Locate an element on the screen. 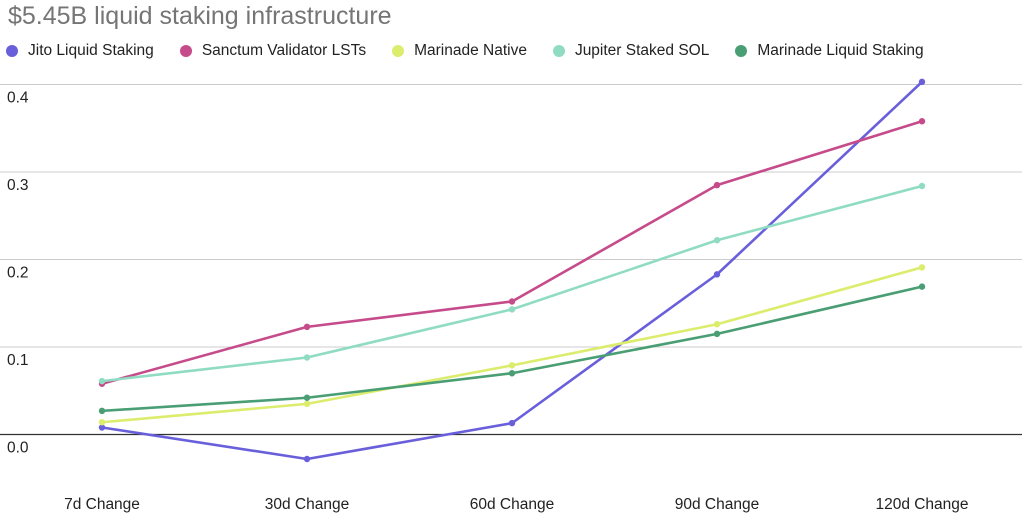 Image resolution: width=1024 pixels, height=520 pixels. legend-label: Marinade Native is located at coordinates (470, 50).